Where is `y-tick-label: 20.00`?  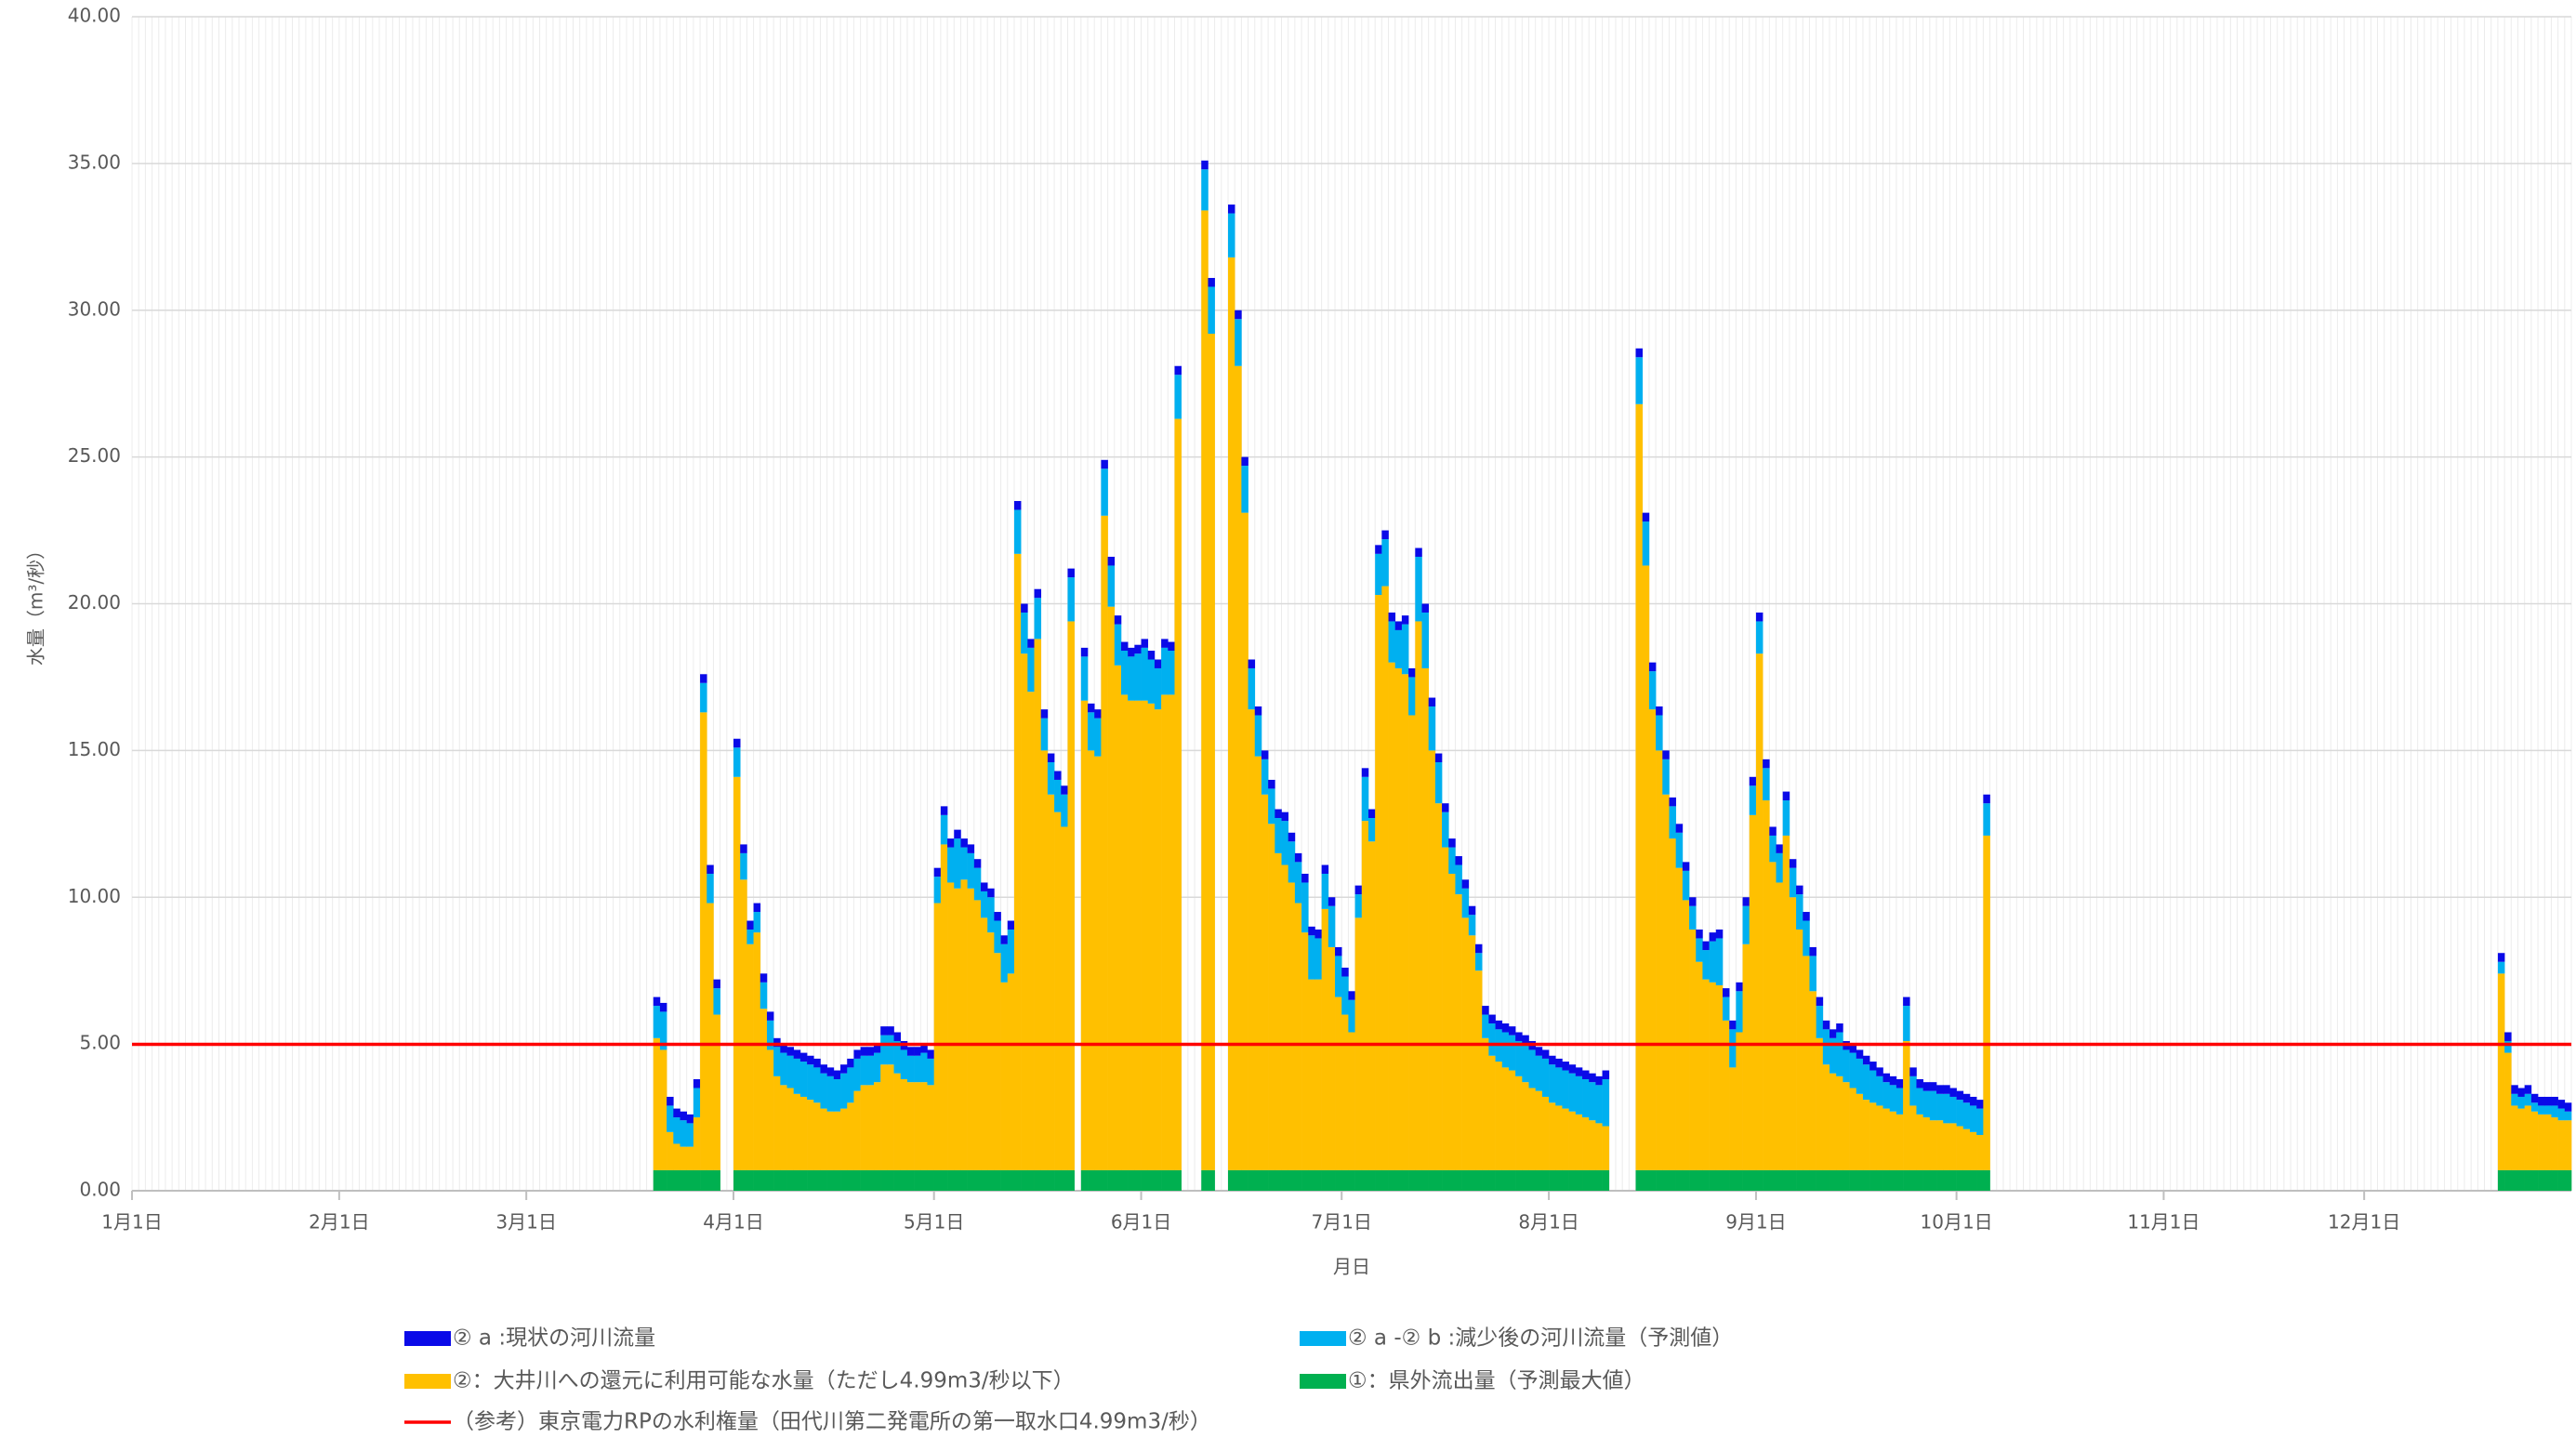 y-tick-label: 20.00 is located at coordinates (94, 602).